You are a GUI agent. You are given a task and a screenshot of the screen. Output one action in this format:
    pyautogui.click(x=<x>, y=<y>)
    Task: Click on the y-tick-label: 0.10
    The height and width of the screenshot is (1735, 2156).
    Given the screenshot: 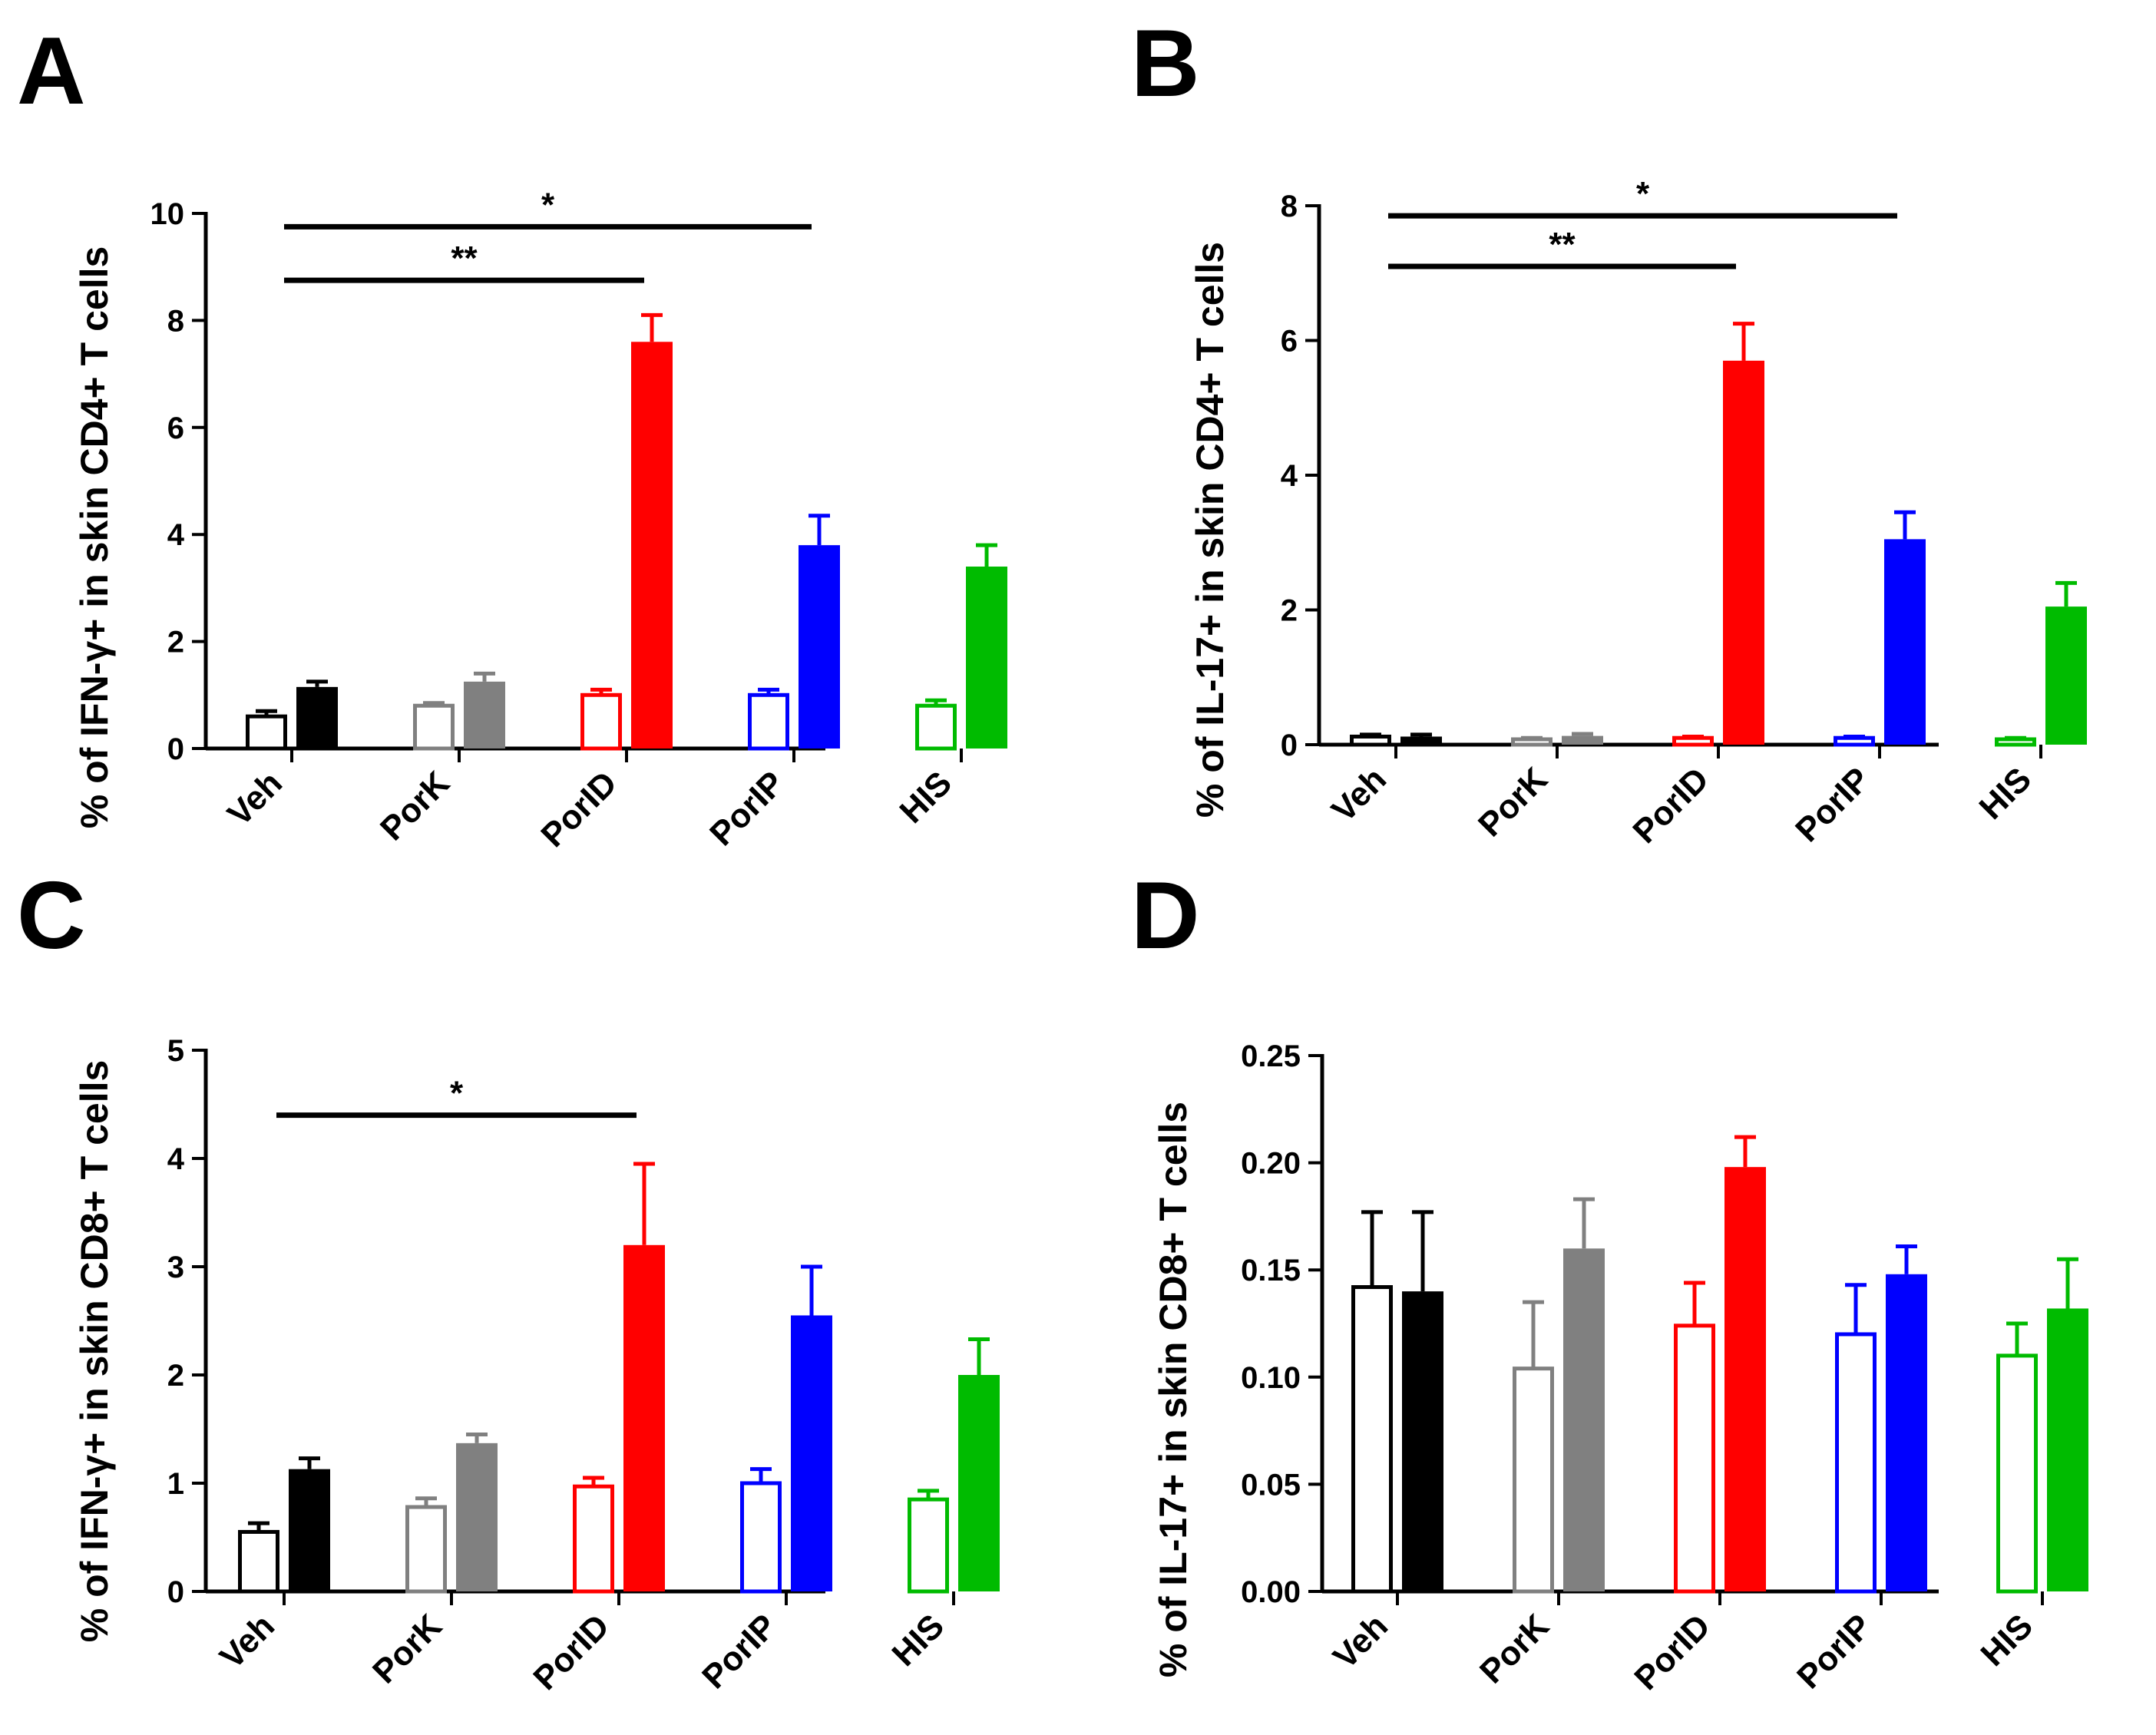 What is the action you would take?
    pyautogui.click(x=1271, y=1378)
    